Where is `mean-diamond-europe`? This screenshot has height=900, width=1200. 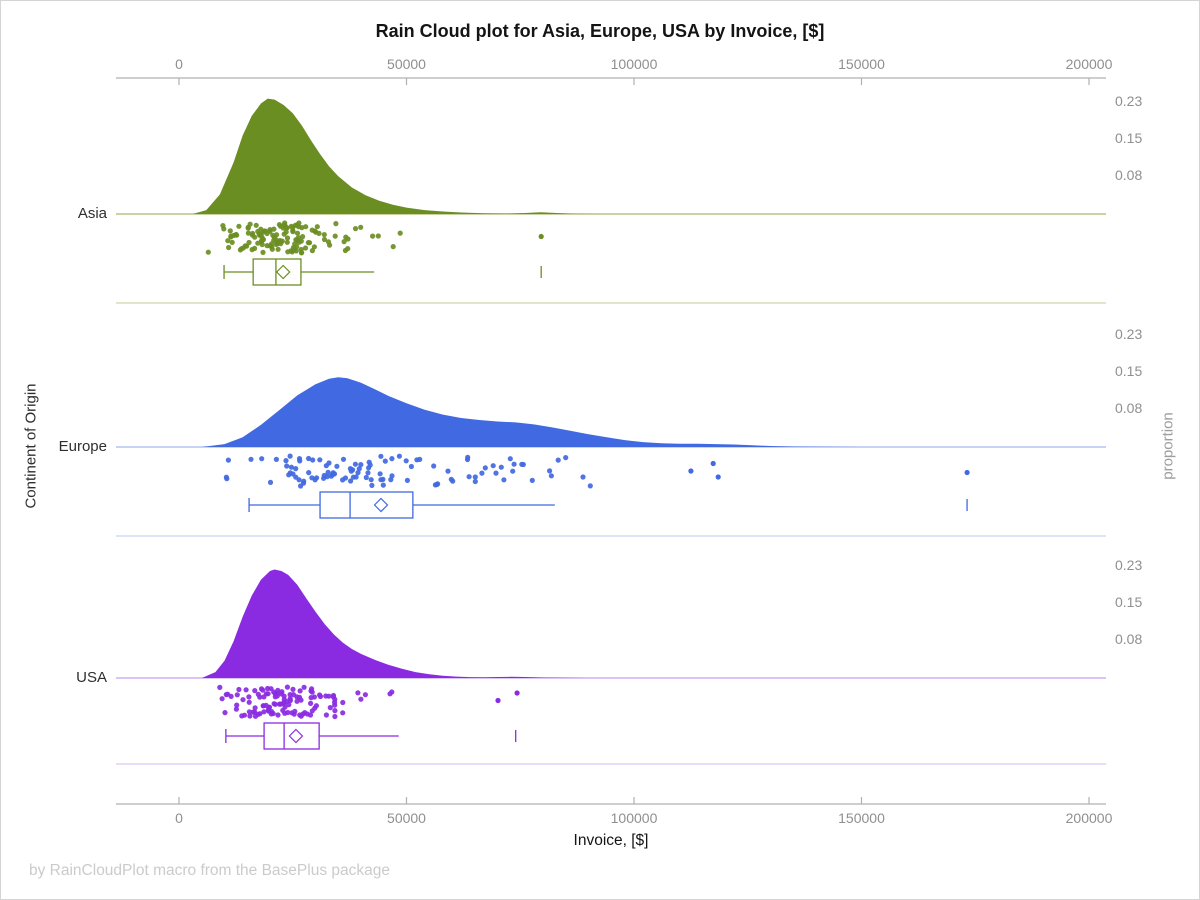 mean-diamond-europe is located at coordinates (381, 505).